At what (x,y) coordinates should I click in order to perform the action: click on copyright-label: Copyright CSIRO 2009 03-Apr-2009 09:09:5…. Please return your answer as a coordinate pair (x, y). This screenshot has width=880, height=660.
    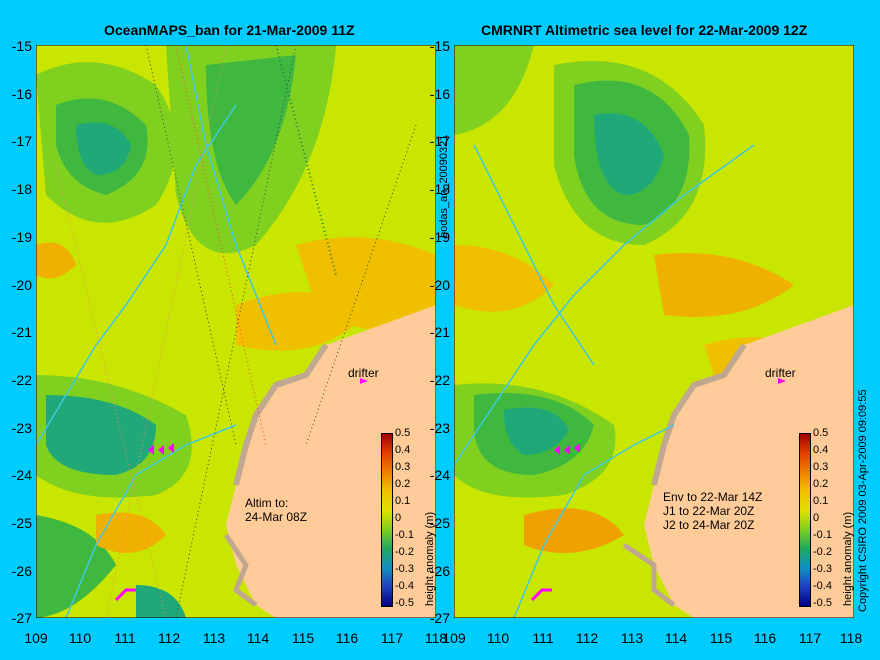
    Looking at the image, I should click on (863, 500).